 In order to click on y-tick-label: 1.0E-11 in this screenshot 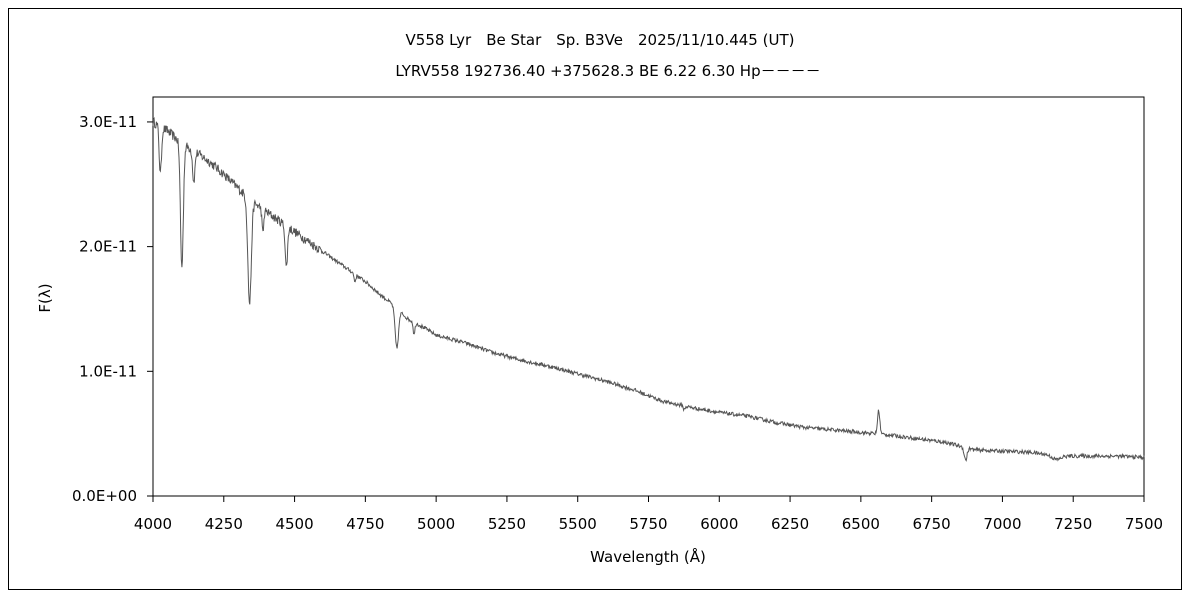, I will do `click(108, 371)`.